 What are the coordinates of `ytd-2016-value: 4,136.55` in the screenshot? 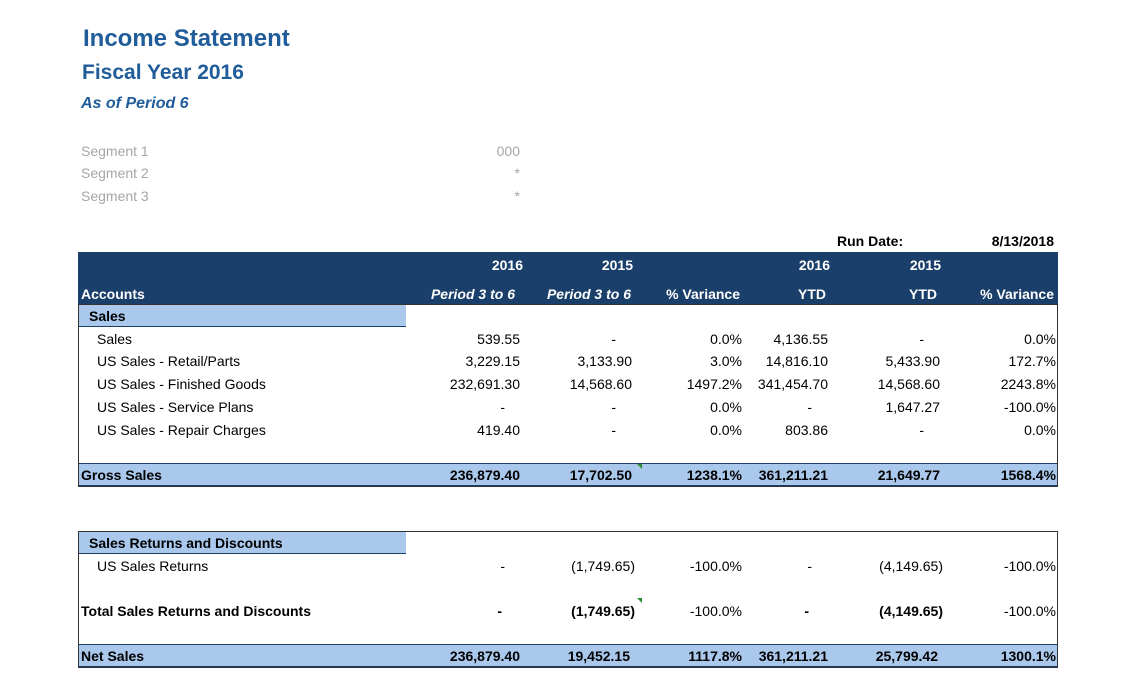 It's located at (801, 339).